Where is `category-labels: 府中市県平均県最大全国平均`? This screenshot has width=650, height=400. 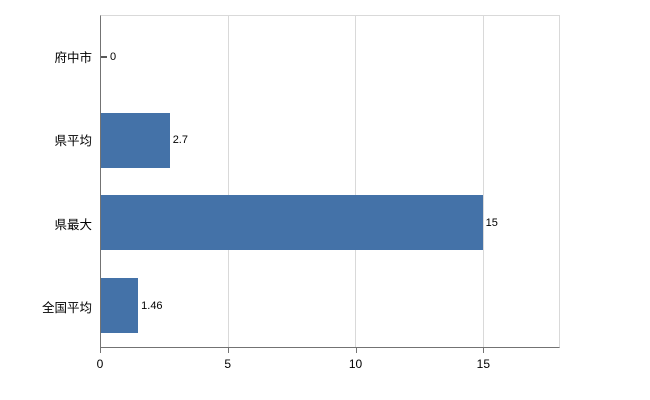 category-labels: 府中市県平均県最大全国平均 is located at coordinates (46, 181).